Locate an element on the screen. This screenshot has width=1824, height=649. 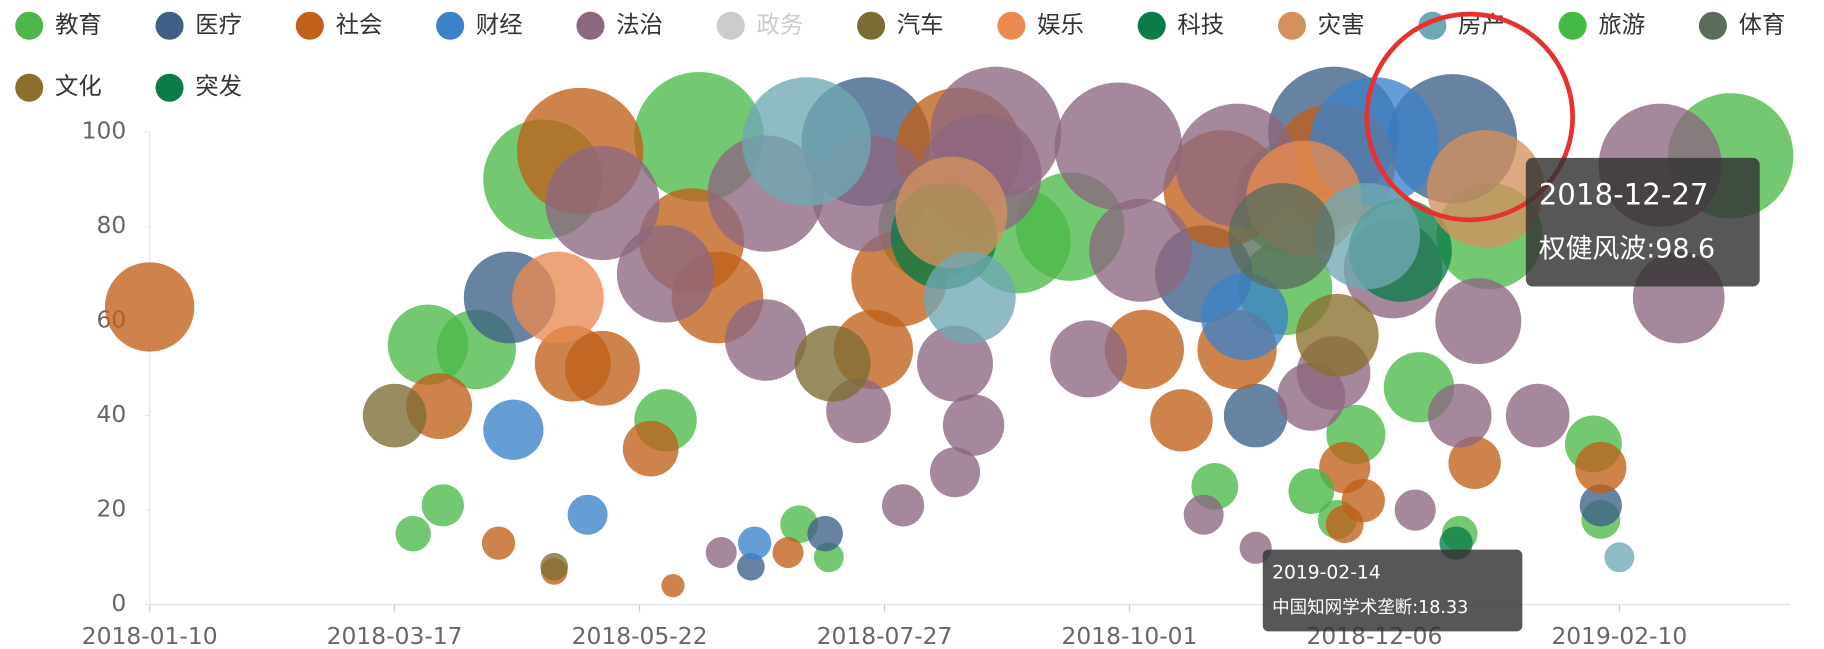
x-tick-label: 2018-05-22 is located at coordinates (640, 635).